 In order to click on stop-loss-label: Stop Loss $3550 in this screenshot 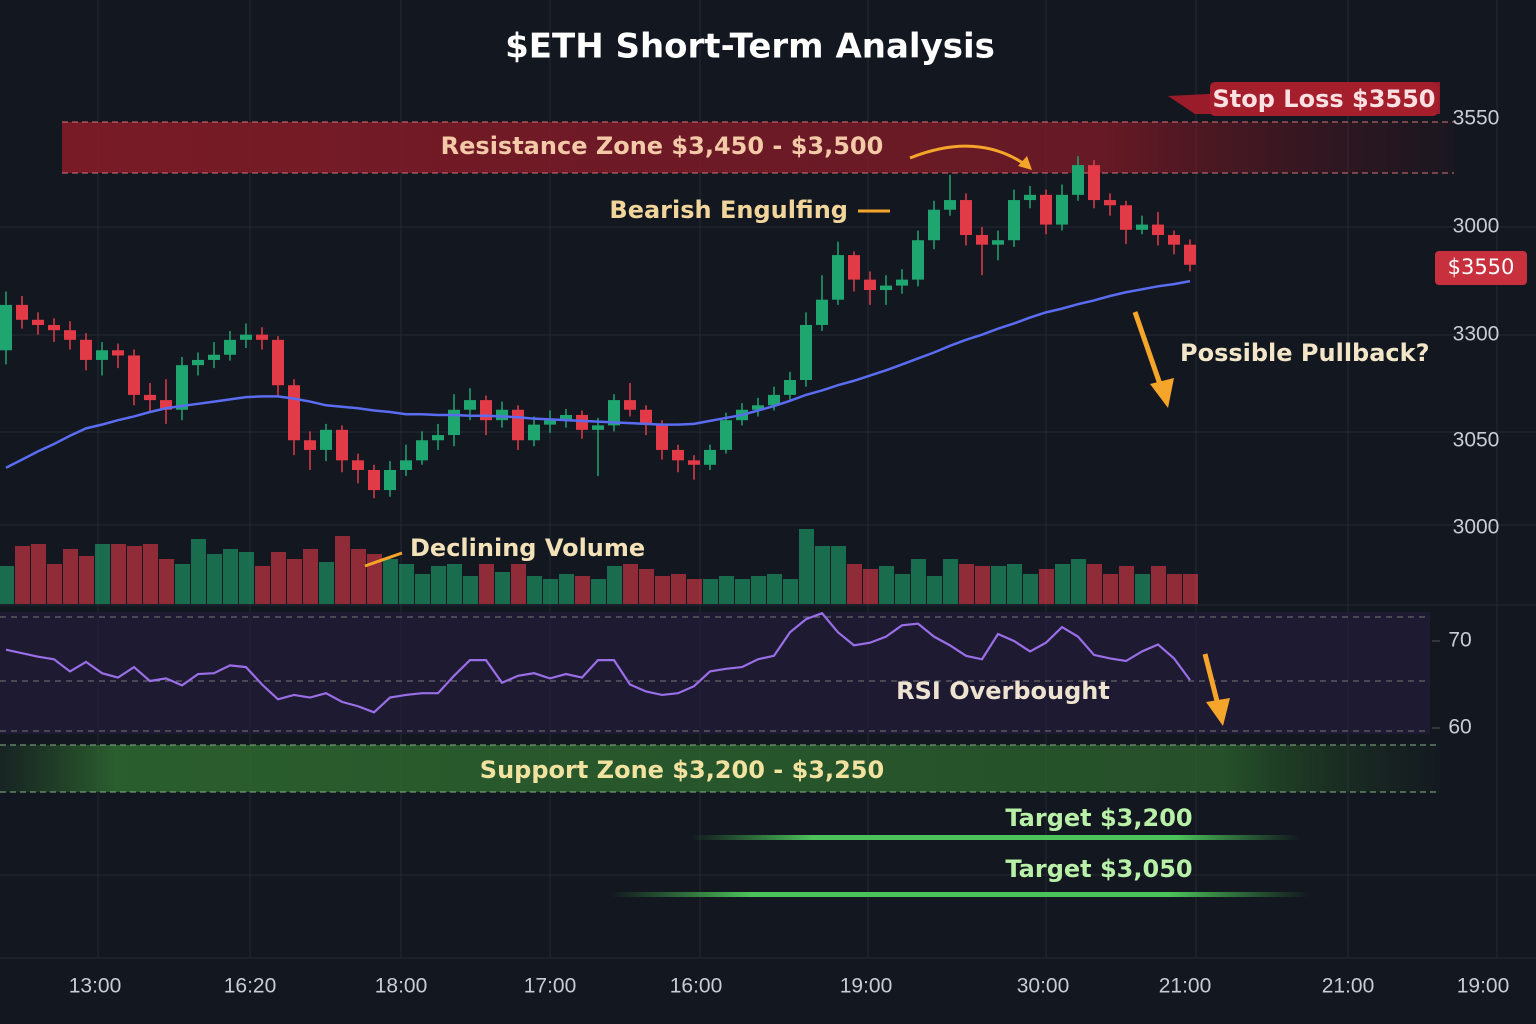, I will do `click(1324, 99)`.